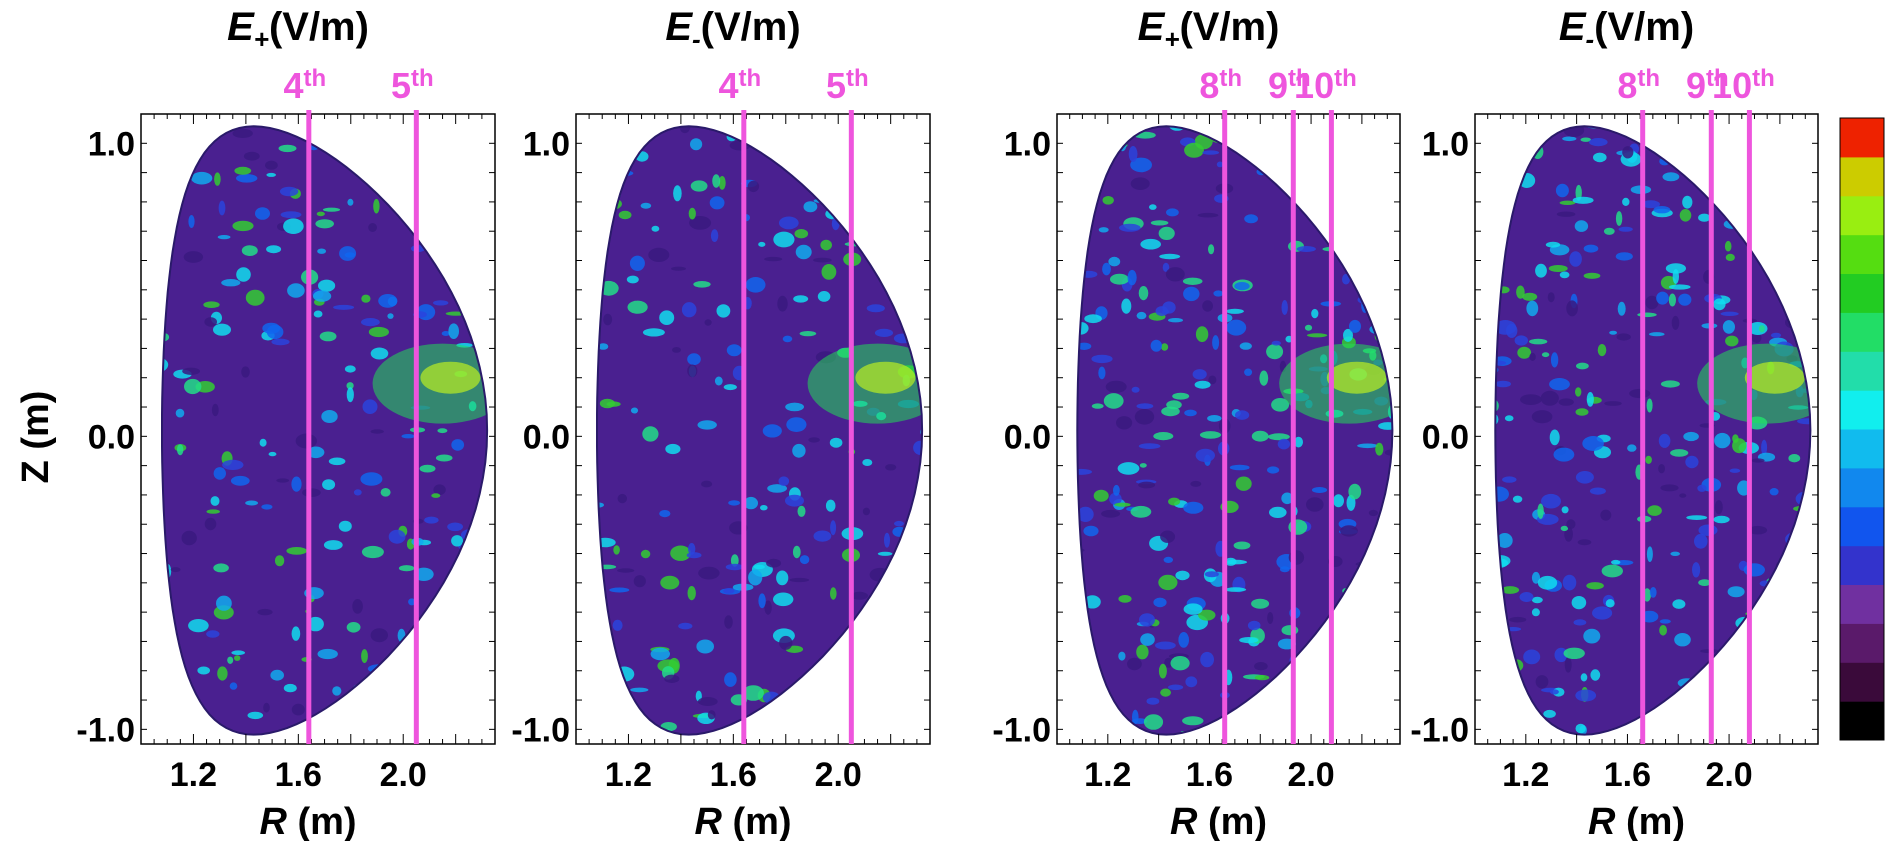 The image size is (1888, 841). Describe the element at coordinates (36, 437) in the screenshot. I see `y-axis-label: Z (m)` at that location.